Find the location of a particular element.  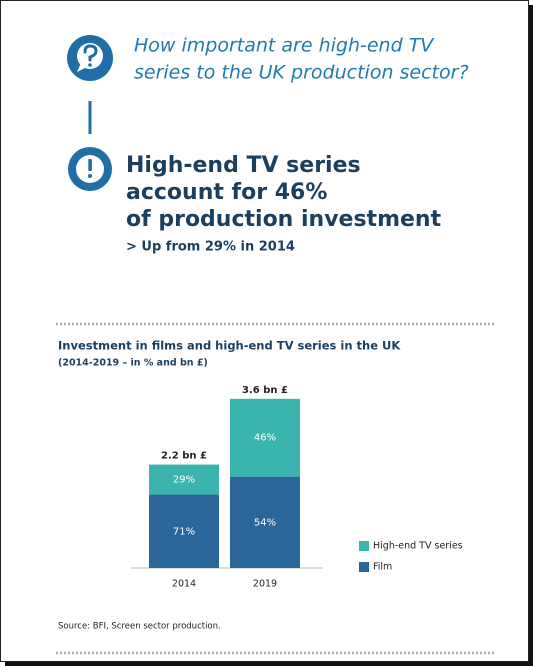

x-tick-label: 2019 is located at coordinates (265, 584).